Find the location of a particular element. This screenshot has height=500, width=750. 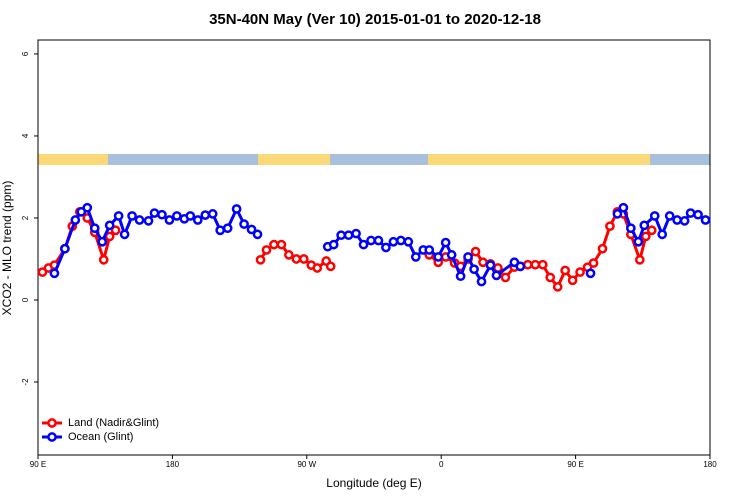

series-line is located at coordinates (347, 249).